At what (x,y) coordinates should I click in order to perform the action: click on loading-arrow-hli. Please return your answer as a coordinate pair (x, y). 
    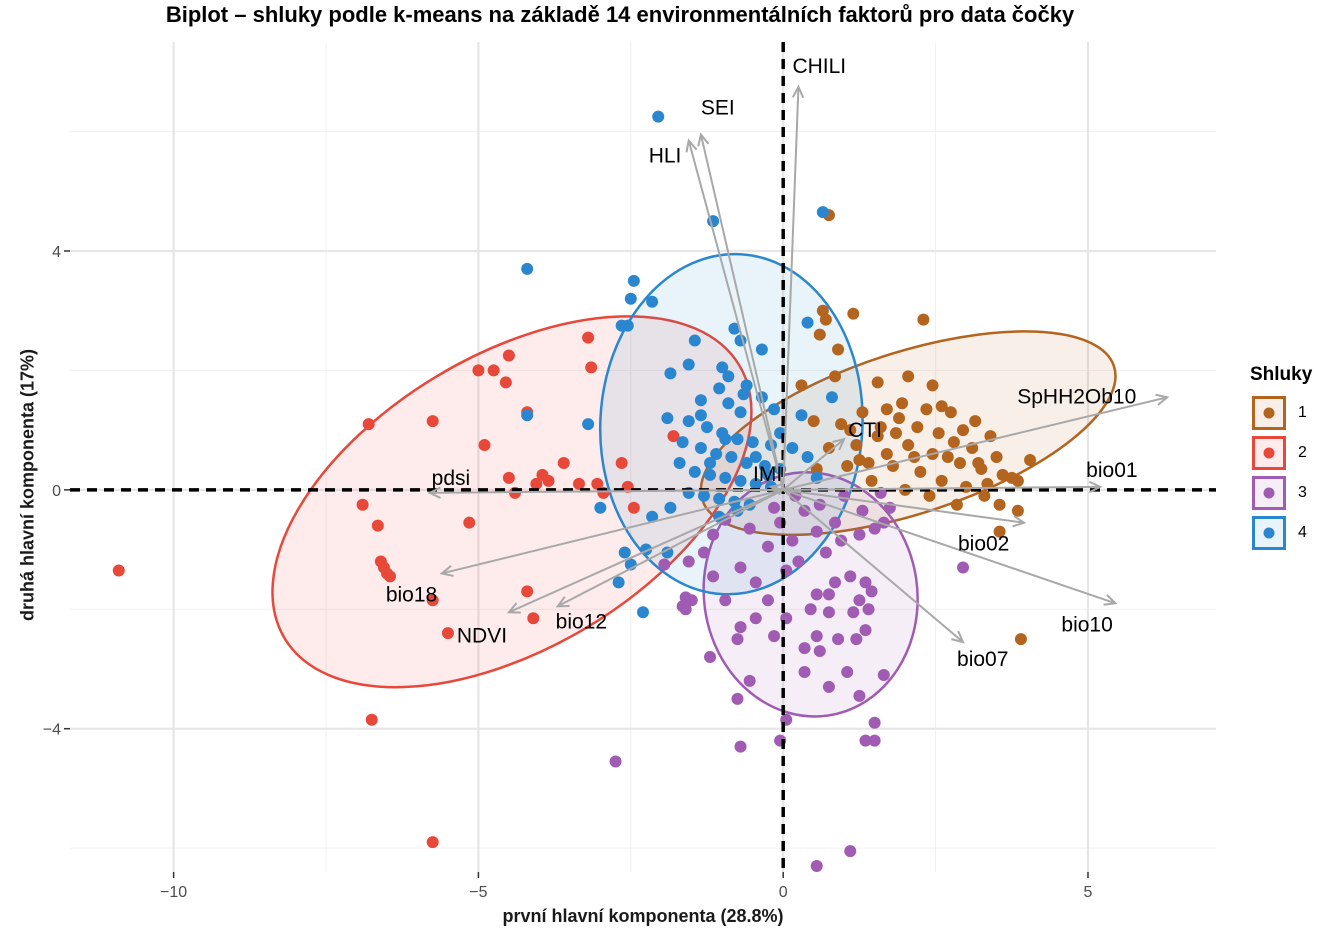
    Looking at the image, I should click on (736, 315).